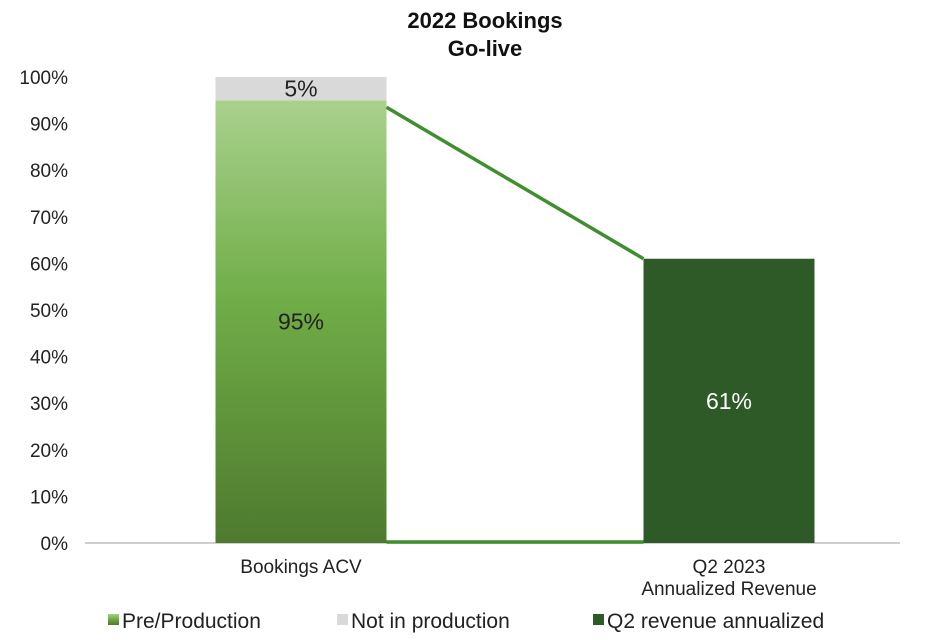  I want to click on y-tick-label: 0%, so click(55, 544).